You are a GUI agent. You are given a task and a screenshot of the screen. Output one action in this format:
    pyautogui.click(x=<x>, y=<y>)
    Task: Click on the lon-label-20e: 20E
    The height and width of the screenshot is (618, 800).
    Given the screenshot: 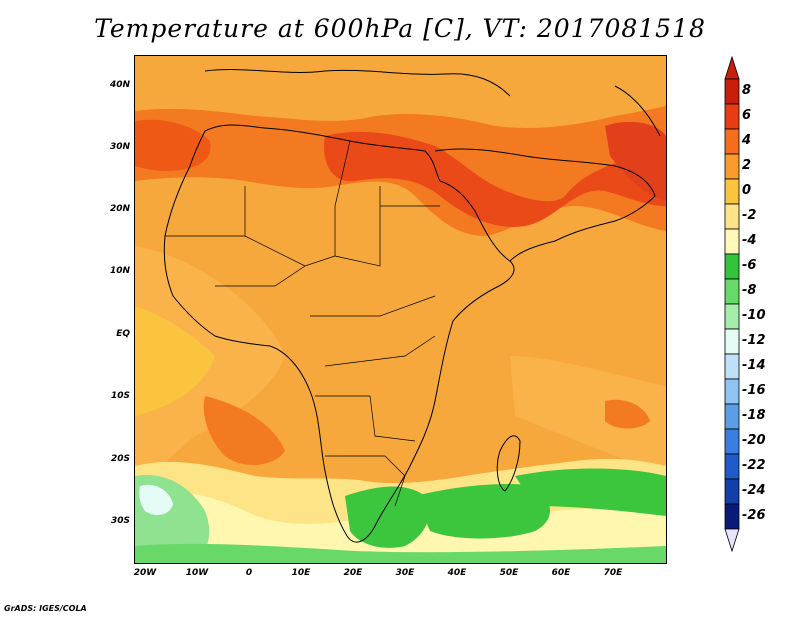 What is the action you would take?
    pyautogui.click(x=353, y=573)
    